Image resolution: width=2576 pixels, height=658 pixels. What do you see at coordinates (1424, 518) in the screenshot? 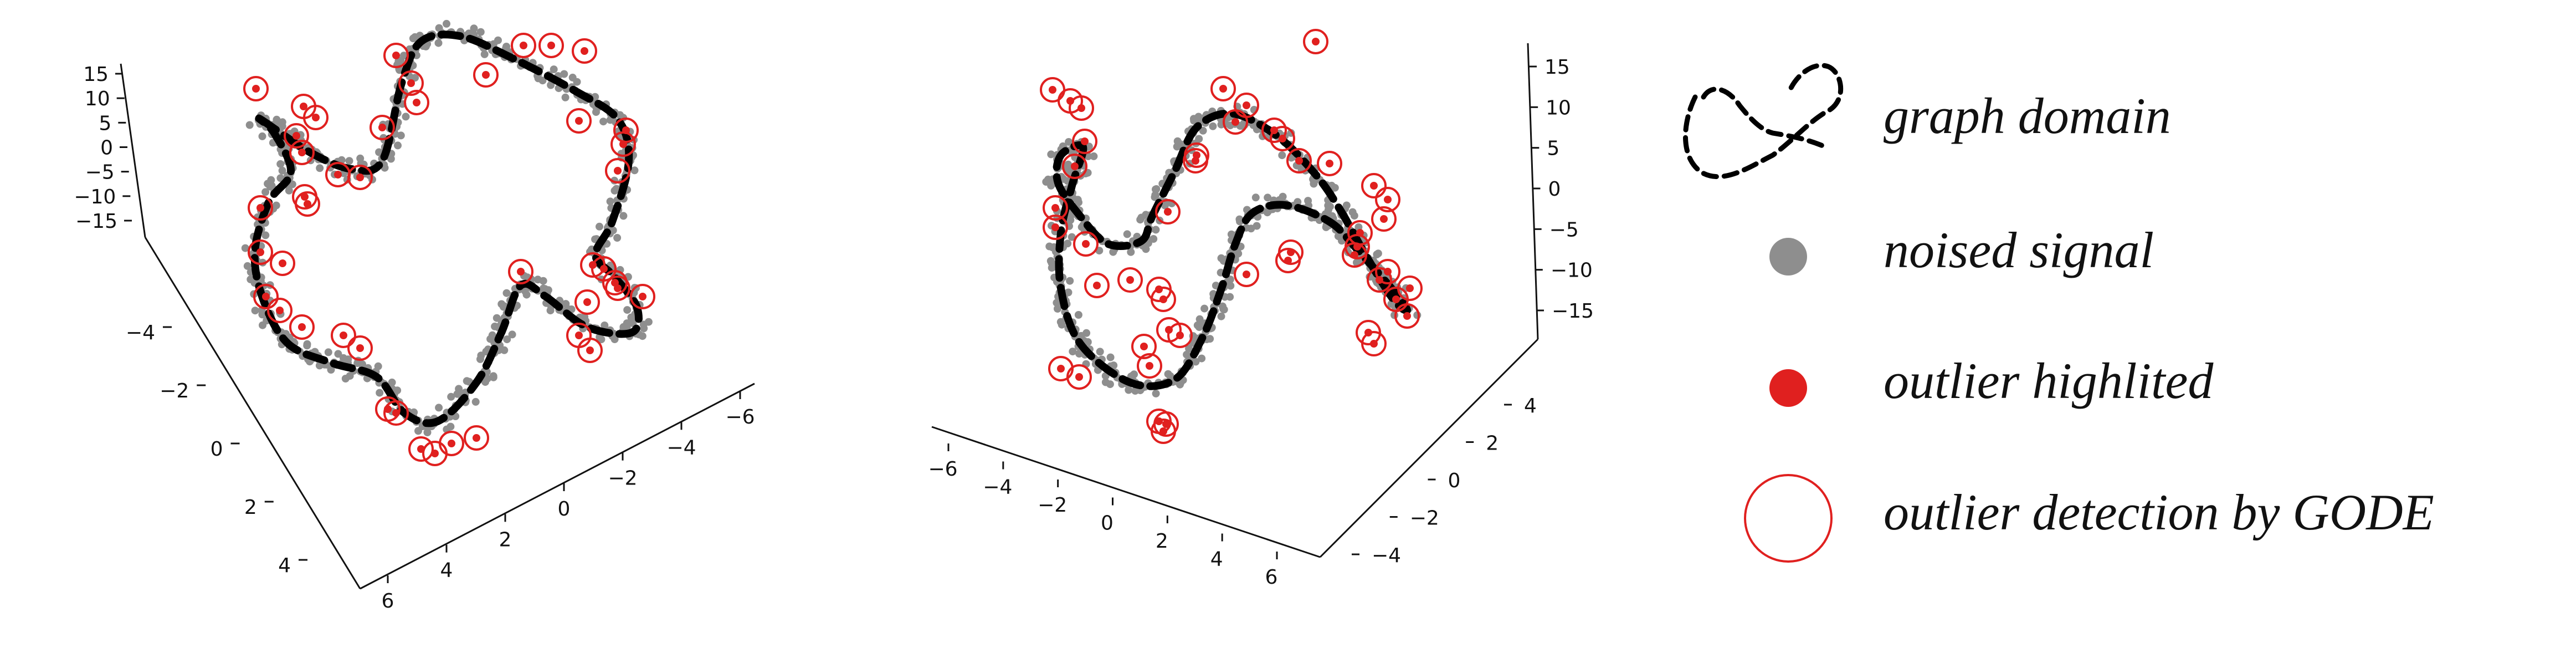
I see `right-y-tick-label: −2` at bounding box center [1424, 518].